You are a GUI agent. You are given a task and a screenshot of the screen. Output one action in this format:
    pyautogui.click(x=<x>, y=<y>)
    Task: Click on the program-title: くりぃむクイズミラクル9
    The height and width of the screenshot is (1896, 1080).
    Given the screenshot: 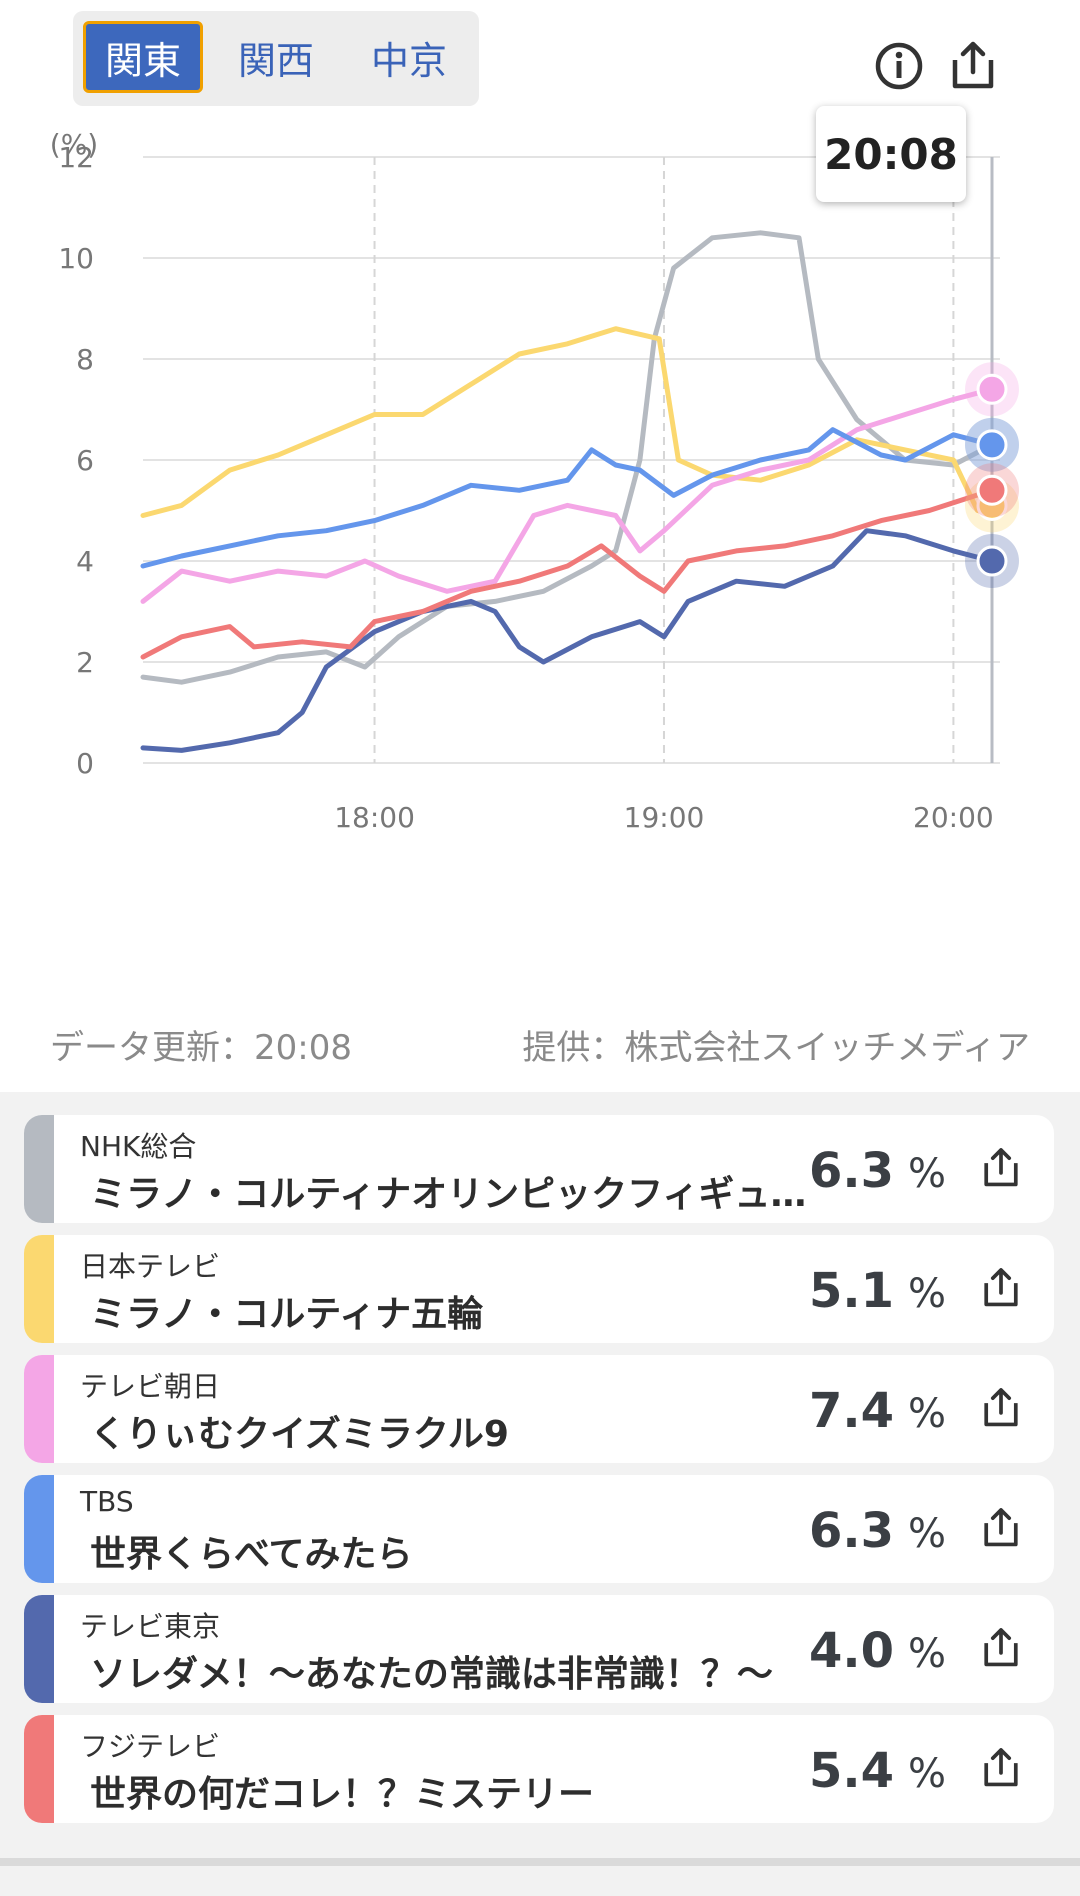 What is the action you would take?
    pyautogui.click(x=299, y=1434)
    